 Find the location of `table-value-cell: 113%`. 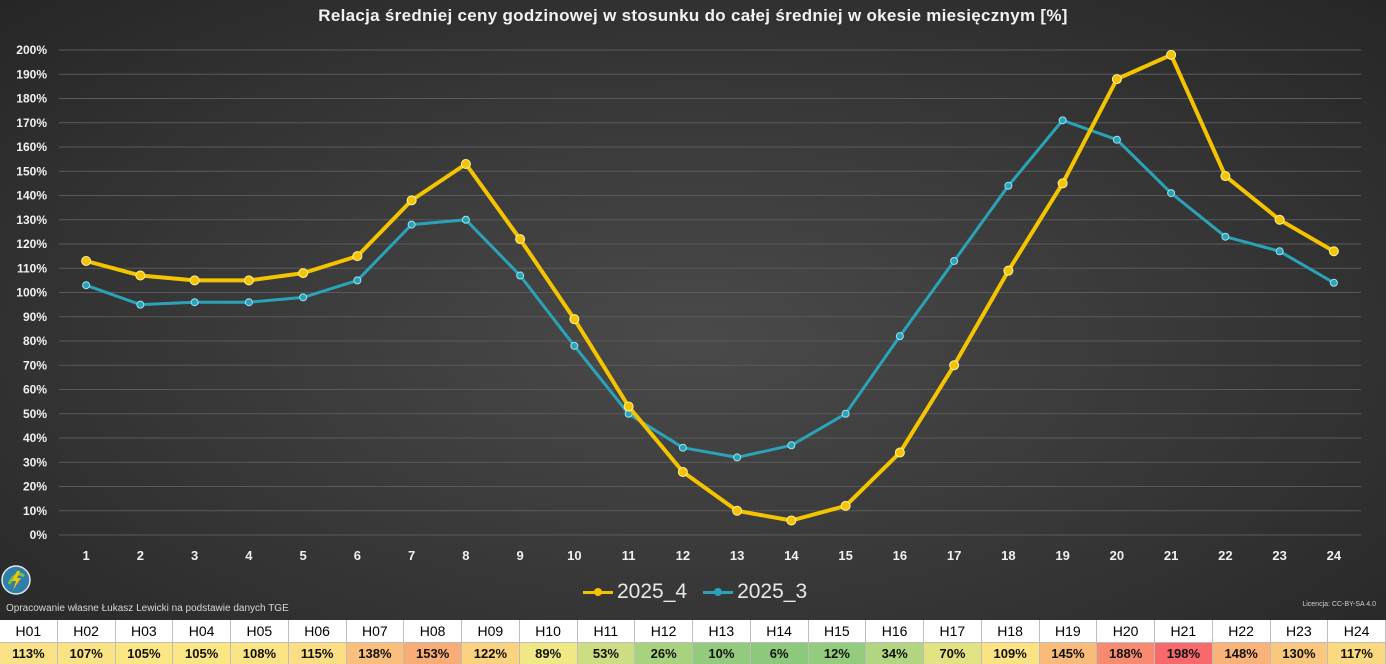

table-value-cell: 113% is located at coordinates (29, 653).